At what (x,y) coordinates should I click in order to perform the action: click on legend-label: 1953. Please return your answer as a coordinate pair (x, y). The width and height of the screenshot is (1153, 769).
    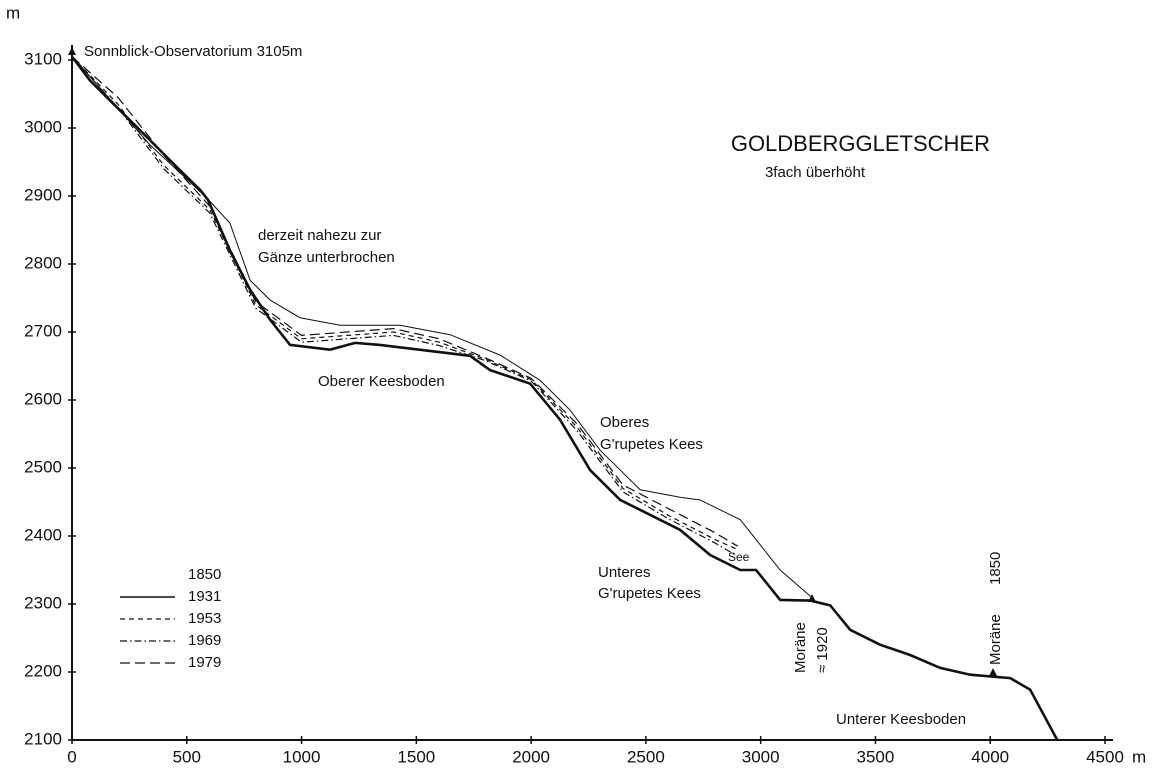
    Looking at the image, I should click on (204, 618).